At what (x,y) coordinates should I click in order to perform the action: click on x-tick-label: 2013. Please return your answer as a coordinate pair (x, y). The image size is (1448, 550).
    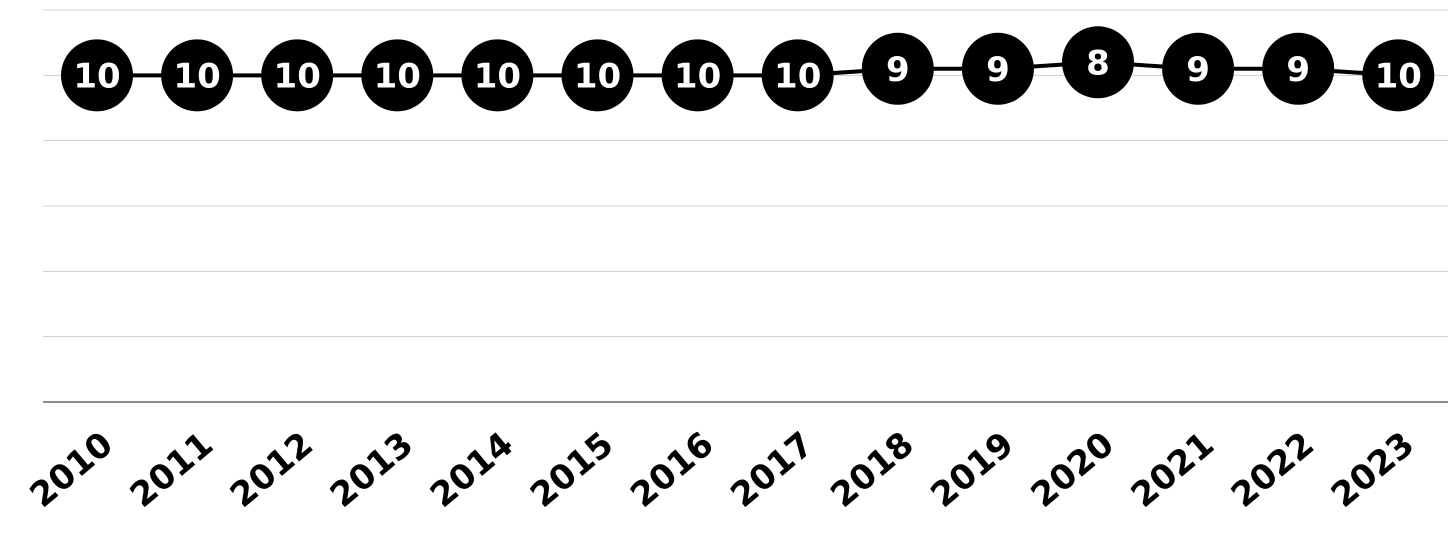
    Looking at the image, I should click on (372, 469).